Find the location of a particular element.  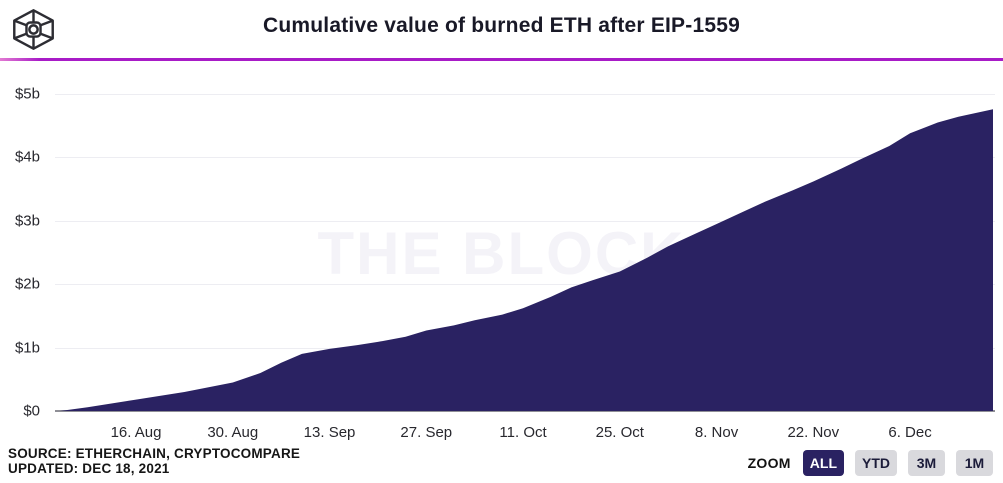

x-axis-tick-label: 27. Sep is located at coordinates (426, 432).